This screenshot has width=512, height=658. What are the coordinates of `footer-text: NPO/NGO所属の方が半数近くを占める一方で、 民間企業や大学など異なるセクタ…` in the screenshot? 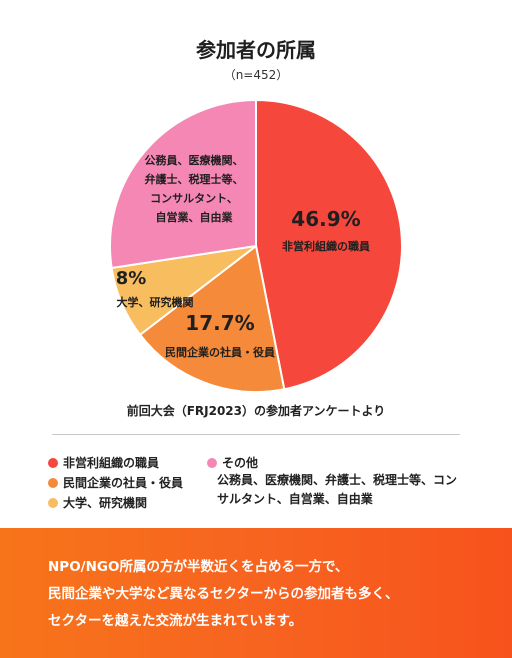 It's located at (223, 594).